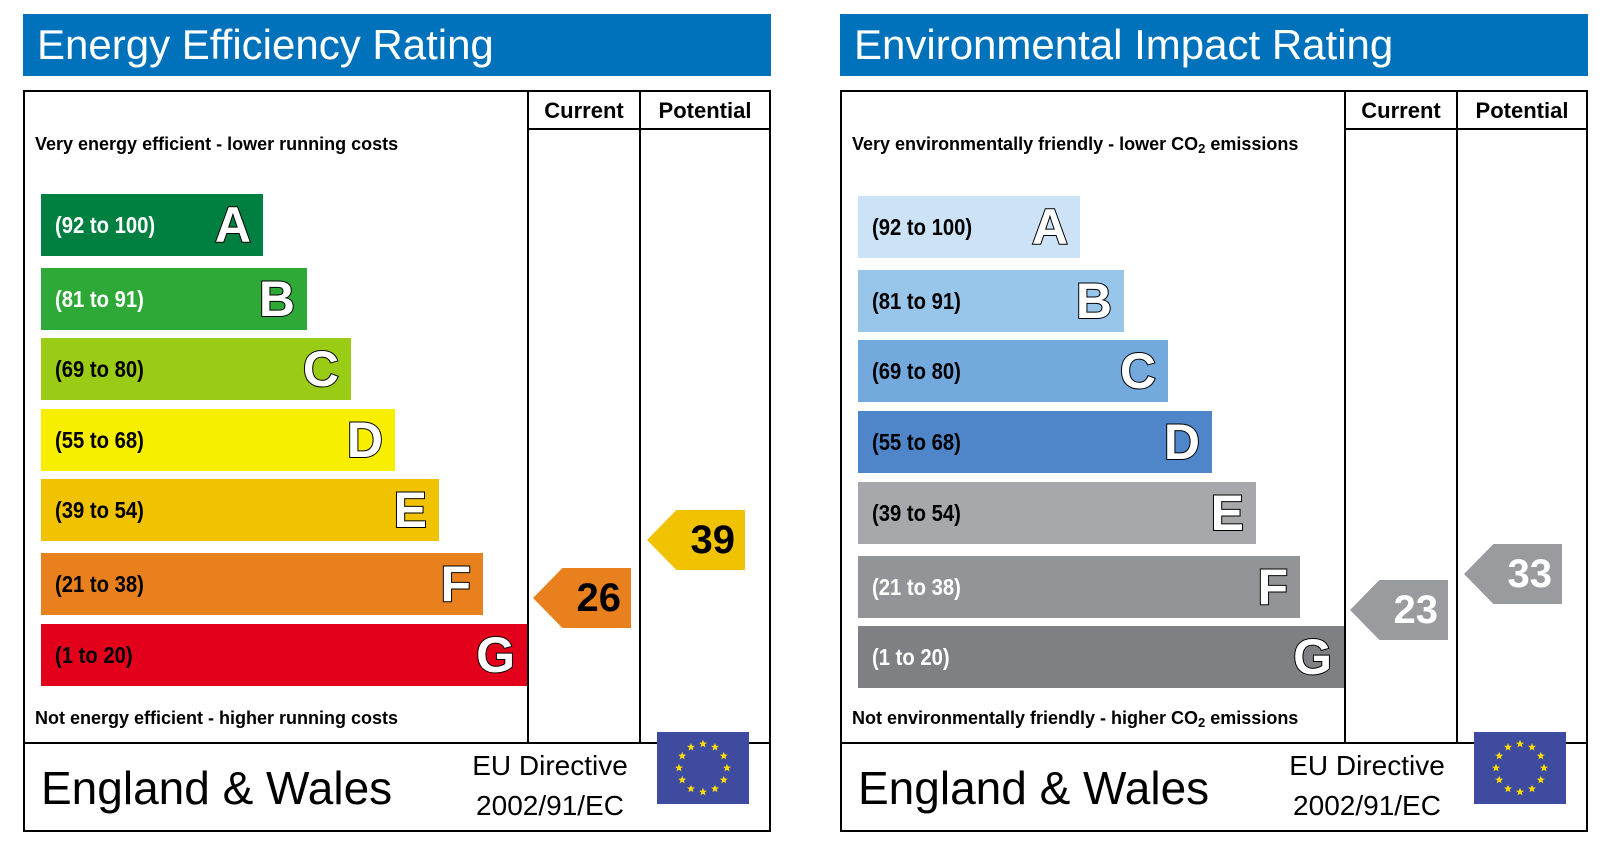 Image resolution: width=1600 pixels, height=845 pixels. What do you see at coordinates (99, 299) in the screenshot?
I see `energy-band-range: (81 to 91)` at bounding box center [99, 299].